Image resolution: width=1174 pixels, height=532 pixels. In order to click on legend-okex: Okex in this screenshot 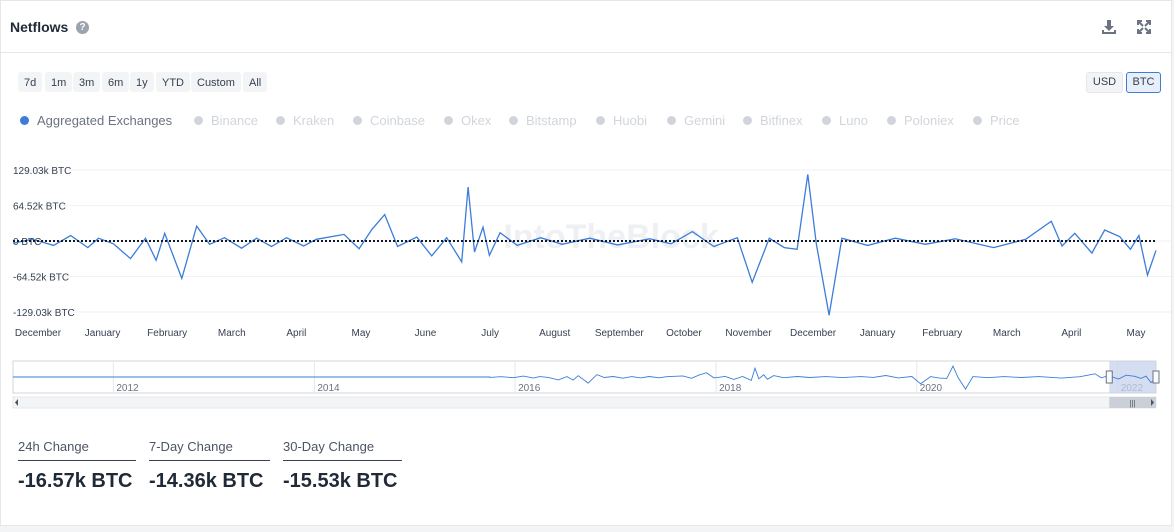, I will do `click(467, 121)`.